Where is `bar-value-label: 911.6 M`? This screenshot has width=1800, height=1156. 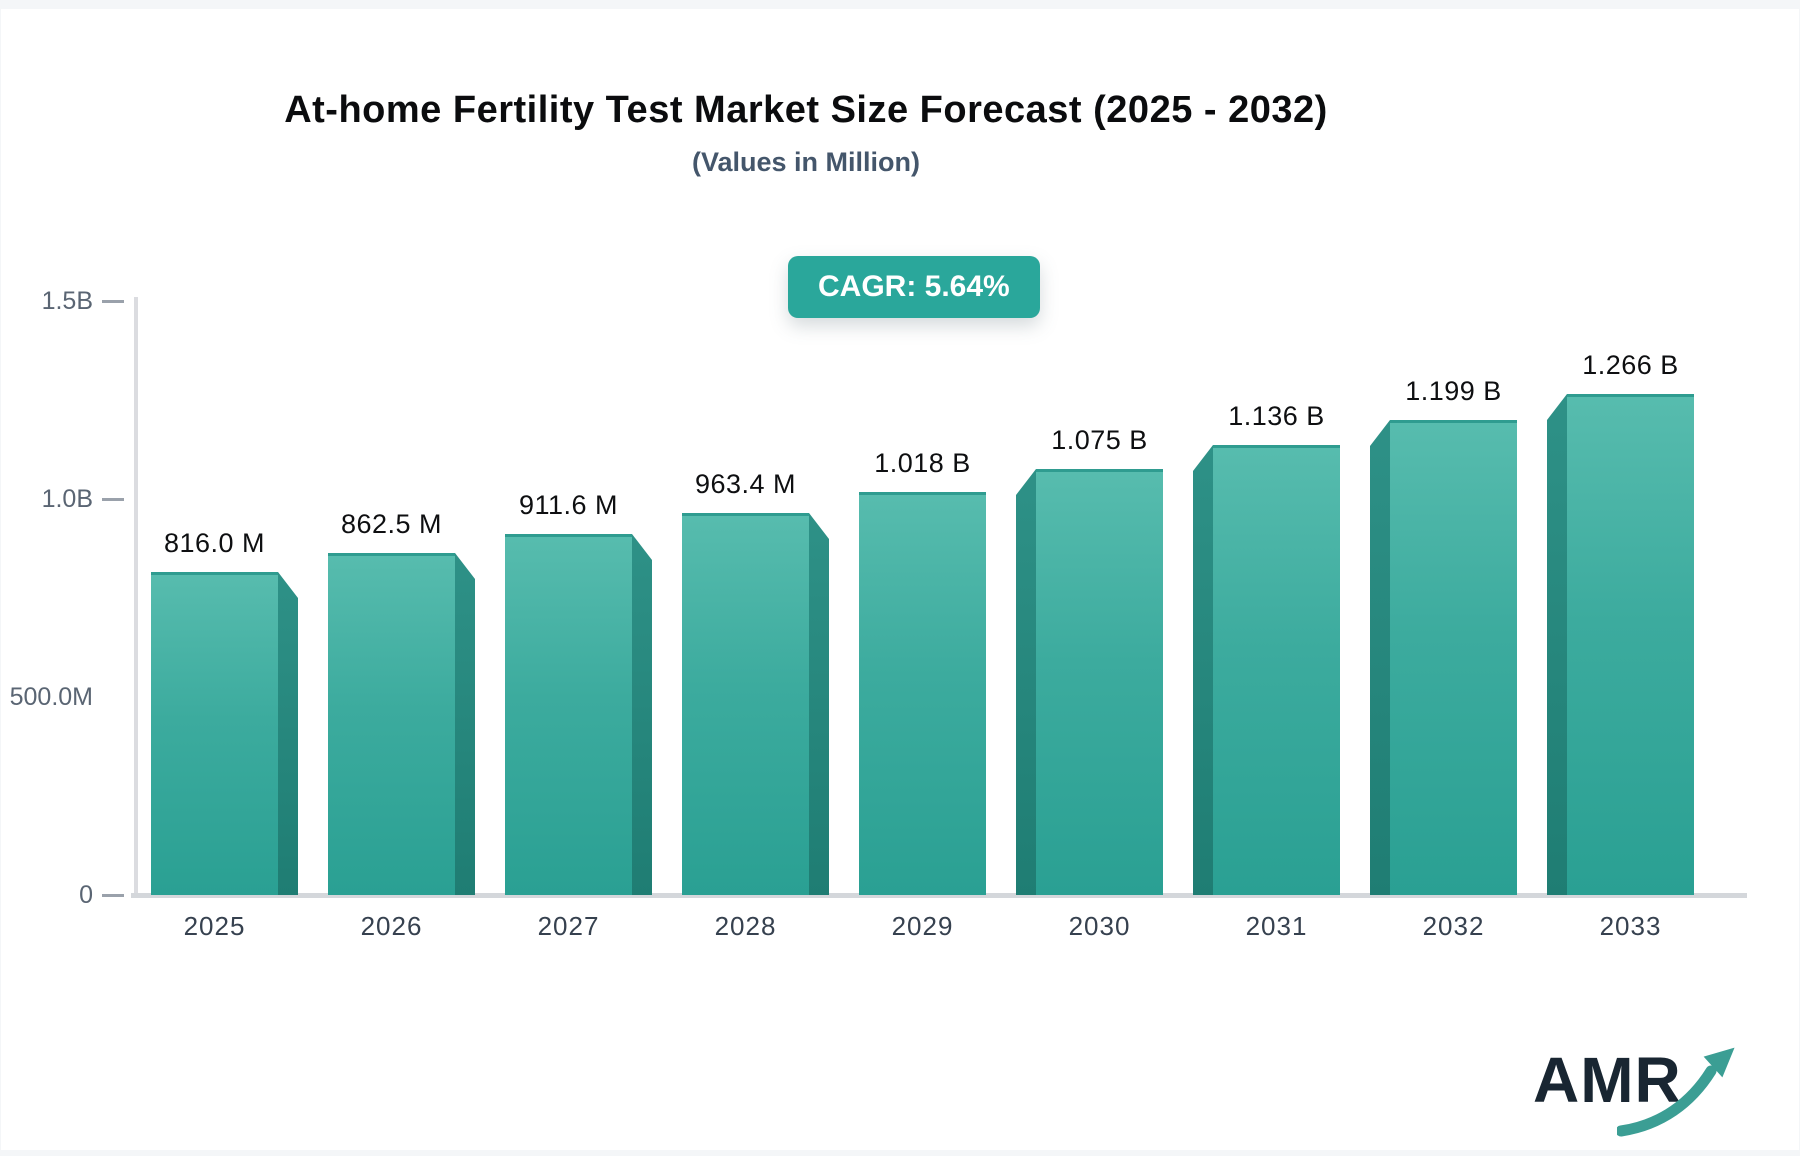
bar-value-label: 911.6 M is located at coordinates (568, 505).